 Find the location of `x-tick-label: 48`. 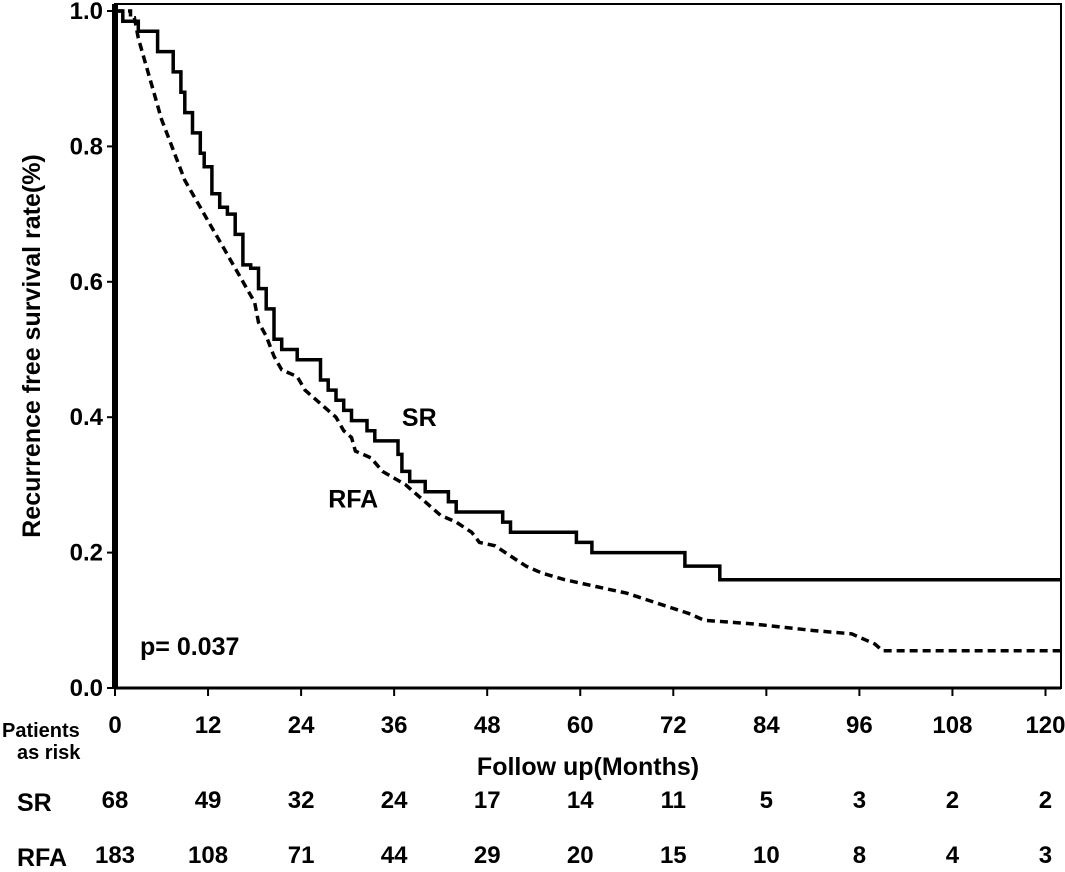

x-tick-label: 48 is located at coordinates (487, 725).